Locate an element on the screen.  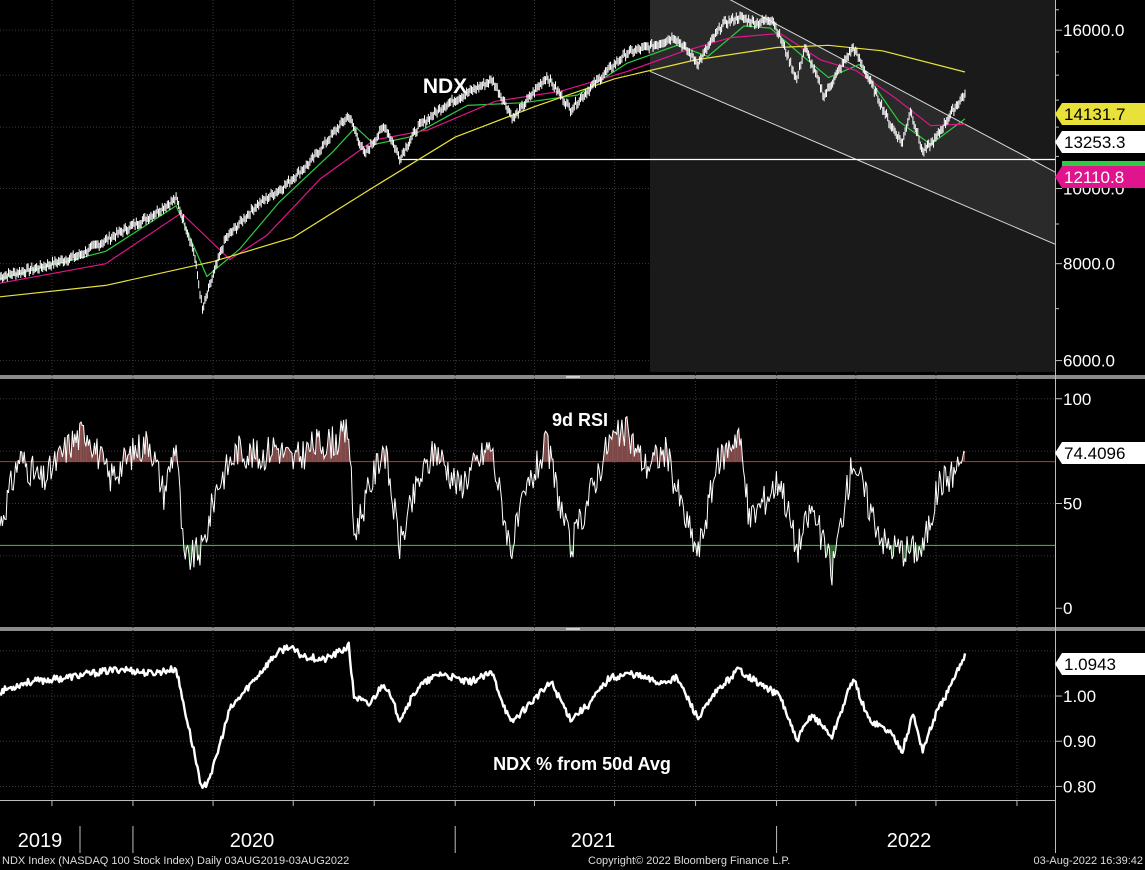
y-tick-label: 0.80 is located at coordinates (1079, 786).